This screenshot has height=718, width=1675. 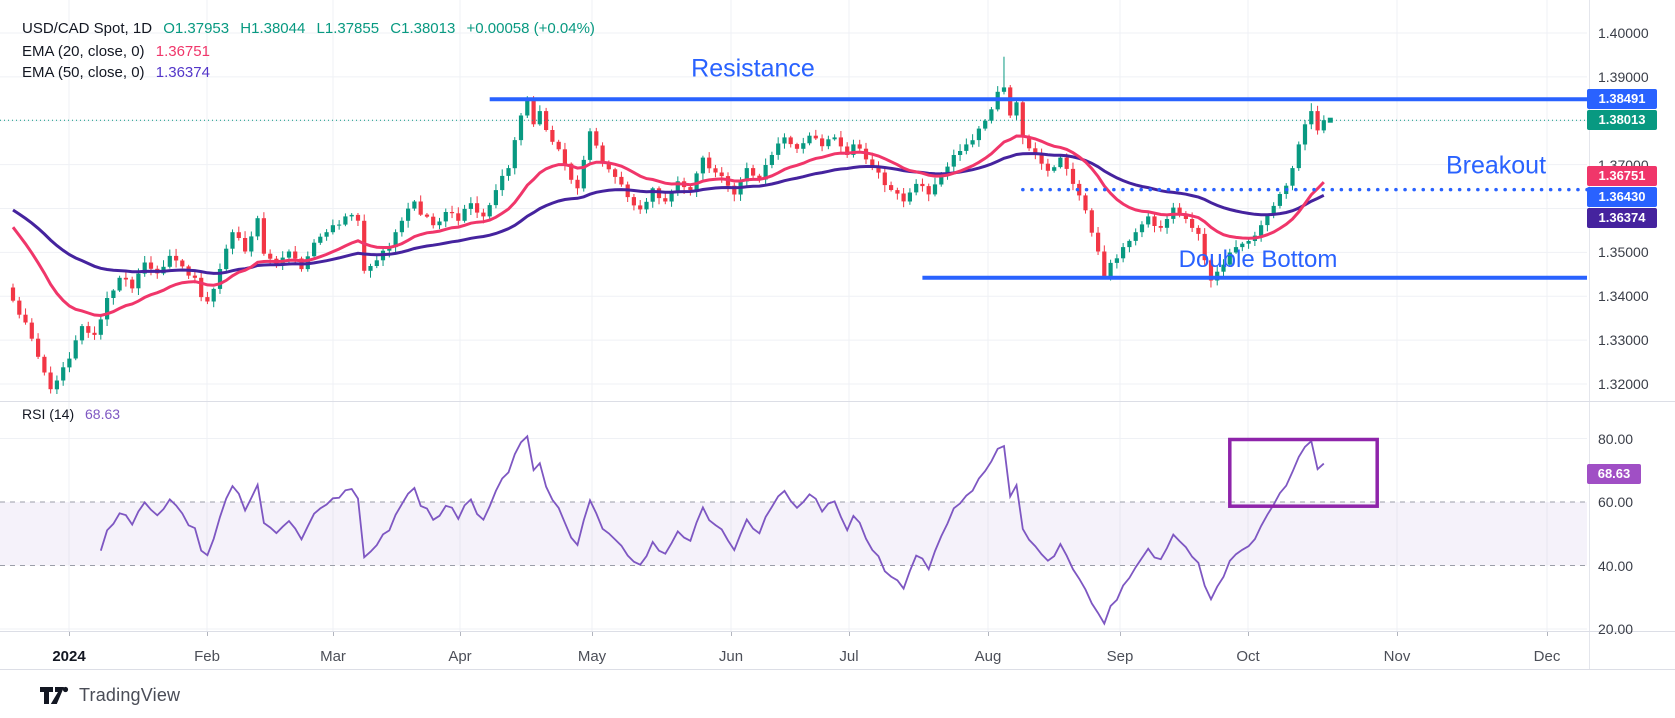 What do you see at coordinates (182, 72) in the screenshot?
I see `ema50-value: 1.36374` at bounding box center [182, 72].